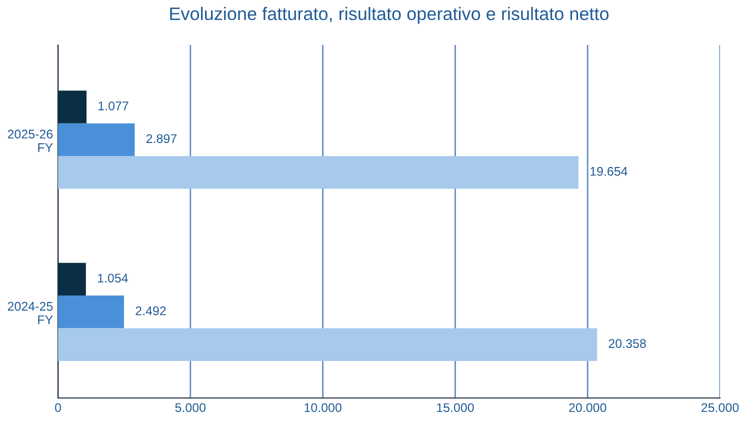 This screenshot has width=753, height=426. What do you see at coordinates (389, 15) in the screenshot?
I see `chart-title: Evoluzione fatturato, risultato operativo e risultato netto` at bounding box center [389, 15].